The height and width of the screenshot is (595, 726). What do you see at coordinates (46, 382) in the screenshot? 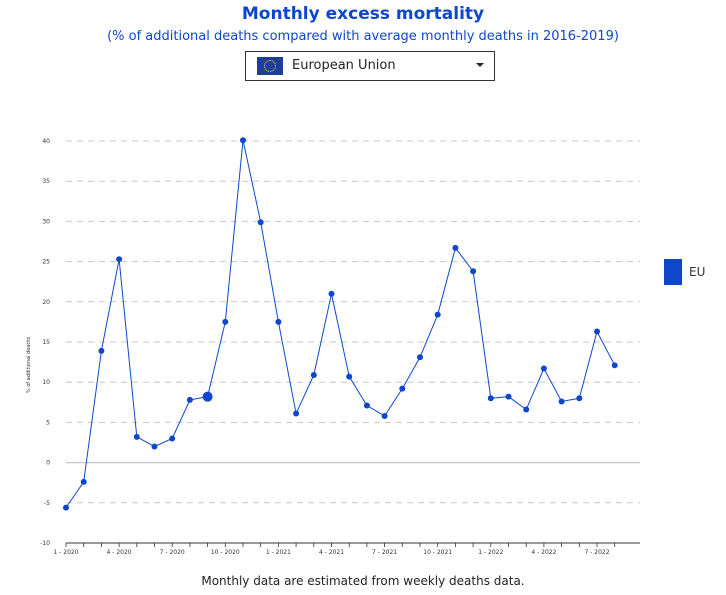
I see `y-tick-label: 10` at bounding box center [46, 382].